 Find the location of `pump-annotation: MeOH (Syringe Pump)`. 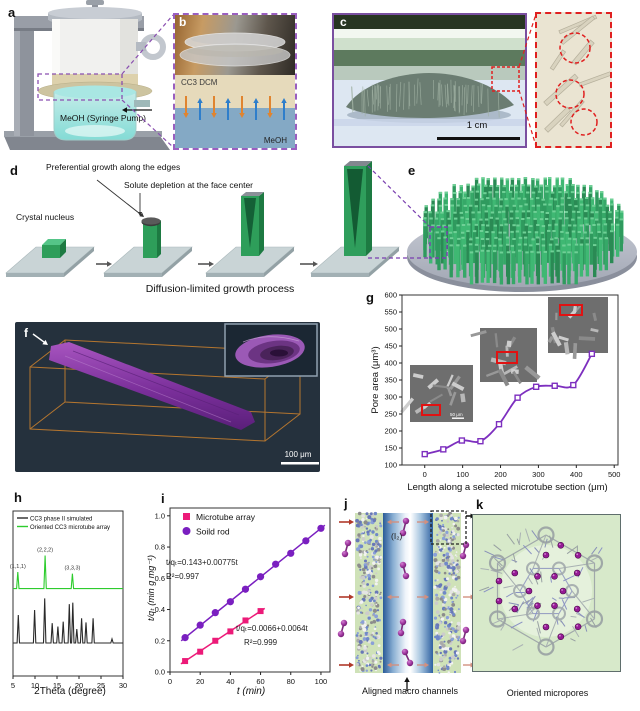

pump-annotation: MeOH (Syringe Pump) is located at coordinates (103, 118).